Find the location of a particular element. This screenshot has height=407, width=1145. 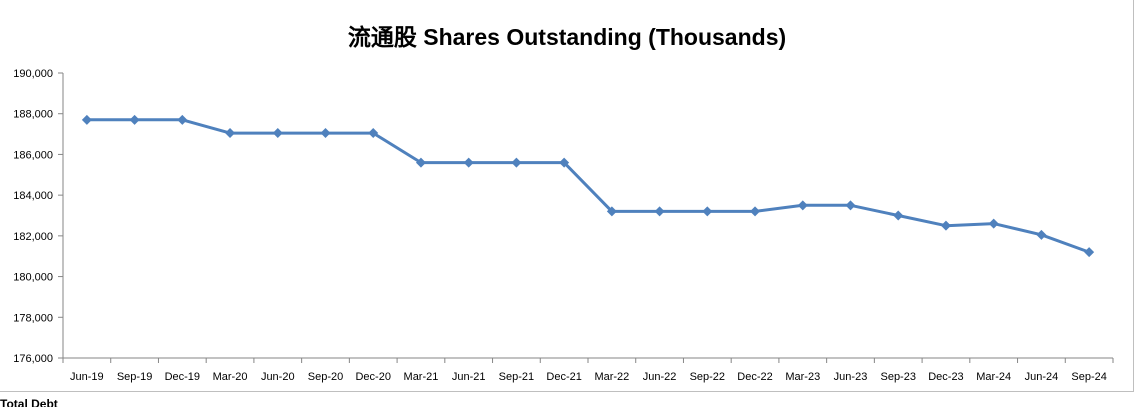

x-tick-label: Sep-19 is located at coordinates (134, 377).